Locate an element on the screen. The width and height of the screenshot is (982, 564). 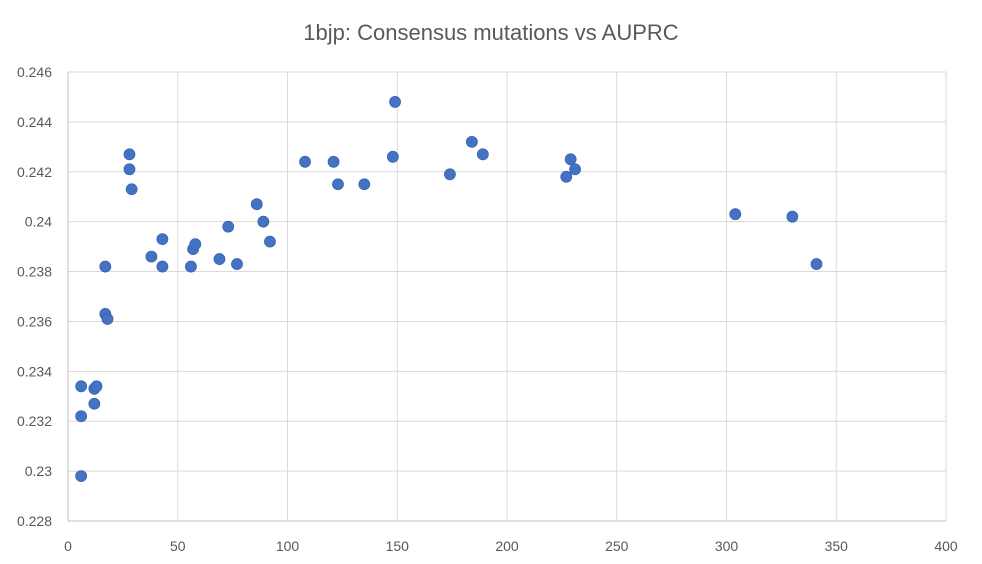
y-tick-label: 0.228 is located at coordinates (34, 521).